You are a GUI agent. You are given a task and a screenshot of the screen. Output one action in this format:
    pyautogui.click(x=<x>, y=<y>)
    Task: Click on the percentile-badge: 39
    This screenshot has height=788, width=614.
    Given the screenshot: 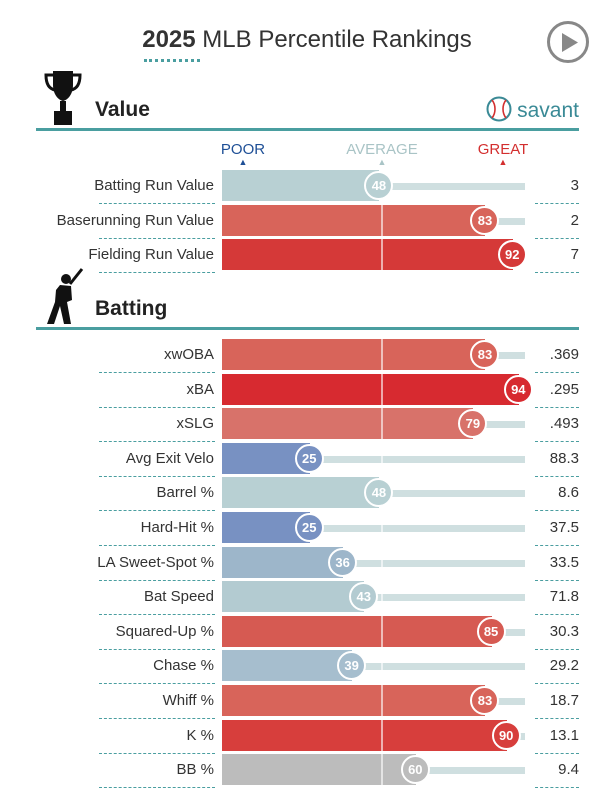 What is the action you would take?
    pyautogui.click(x=352, y=666)
    